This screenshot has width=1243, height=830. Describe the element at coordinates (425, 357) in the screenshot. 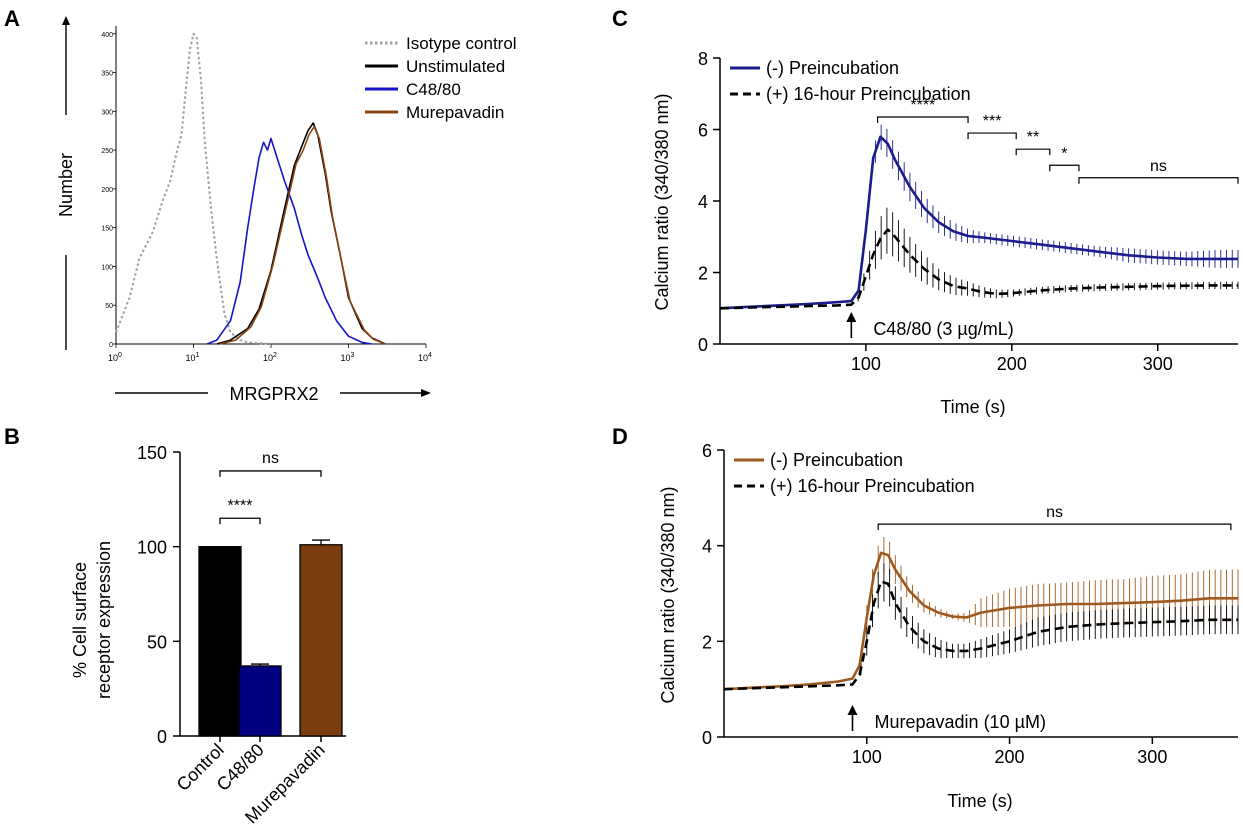

I see `panel-a-x-tick-label: 10⁴` at that location.